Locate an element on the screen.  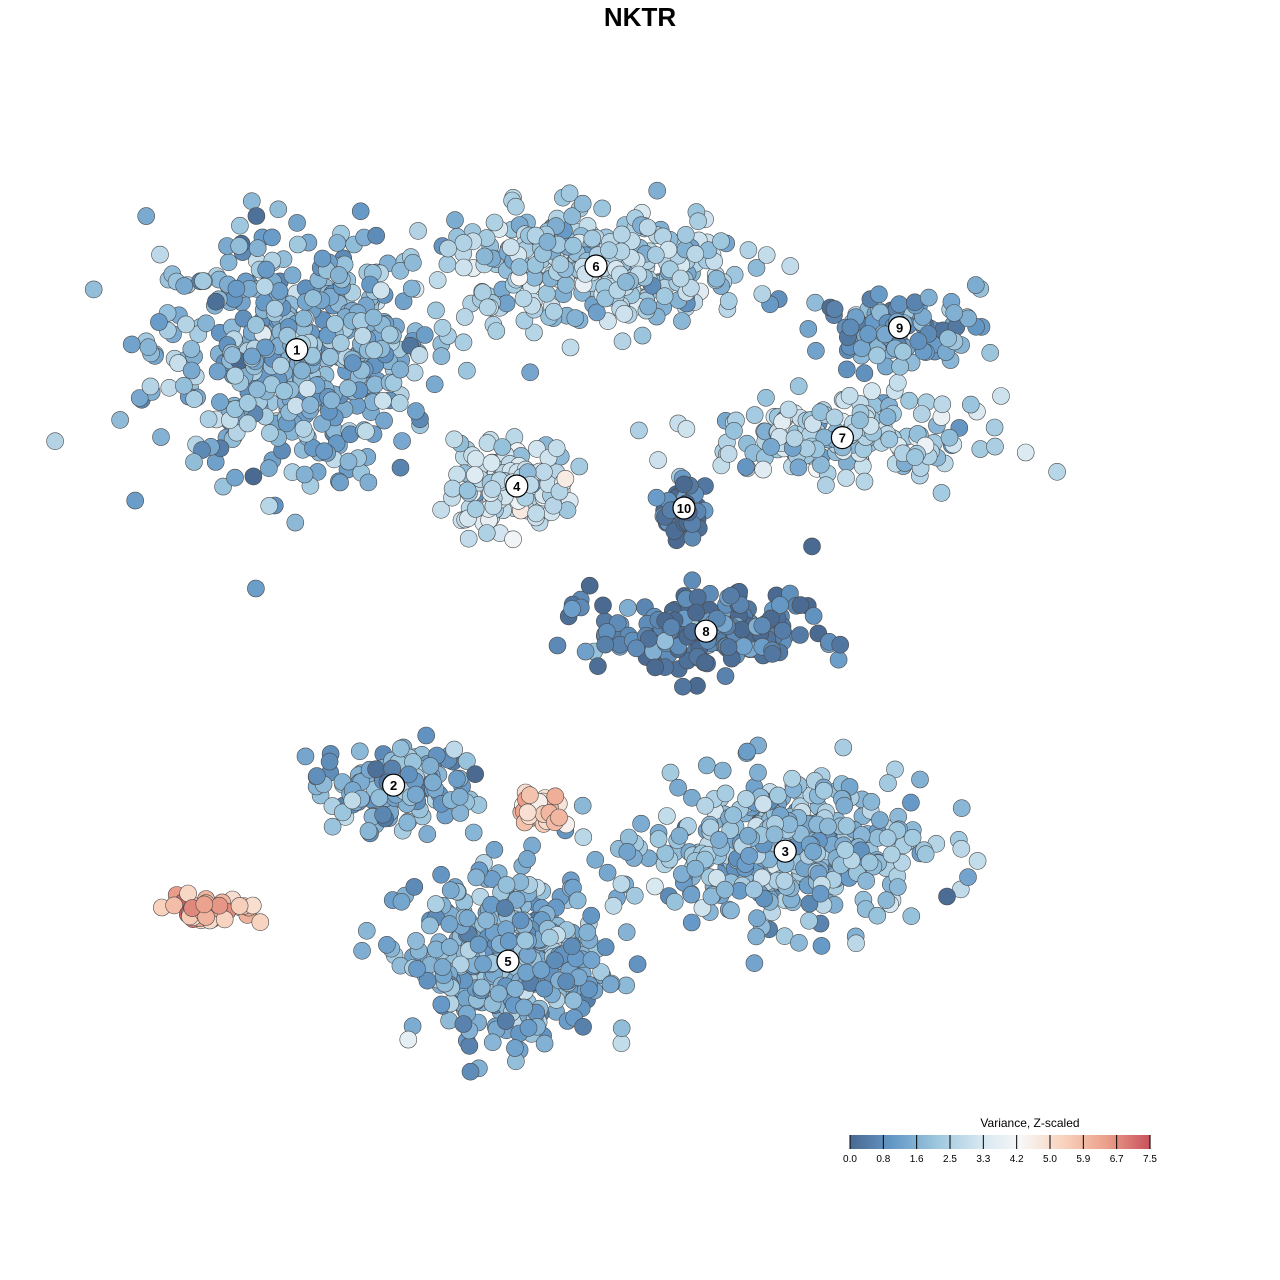
colorbar-title: Variance, Z-scaled is located at coordinates (1029, 1123).